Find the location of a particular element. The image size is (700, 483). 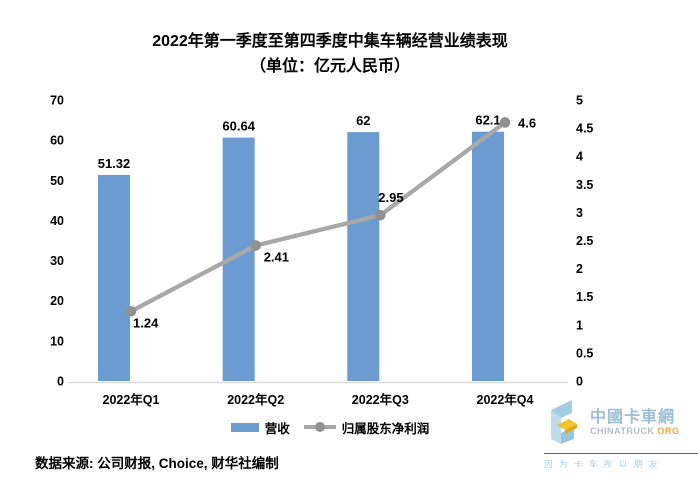

svg-text: 2 is located at coordinates (579, 269).